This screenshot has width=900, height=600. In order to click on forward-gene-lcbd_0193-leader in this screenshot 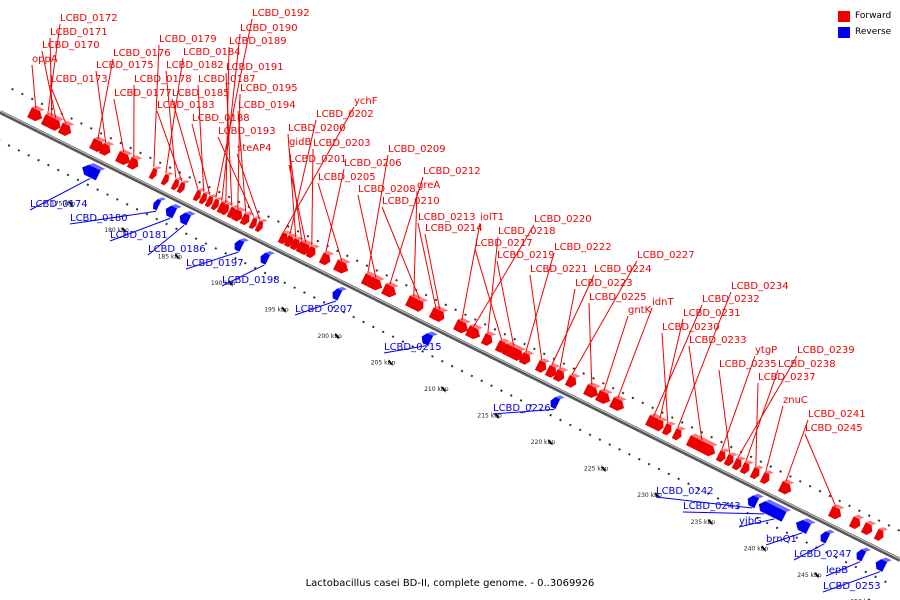, I will do `click(236, 177)`.